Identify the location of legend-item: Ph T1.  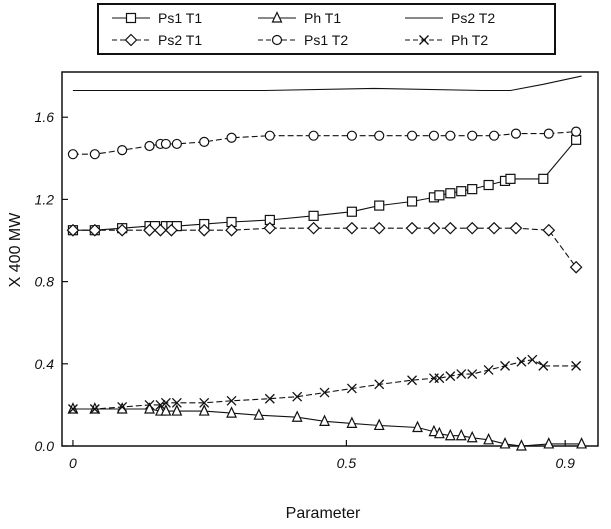
(299, 18).